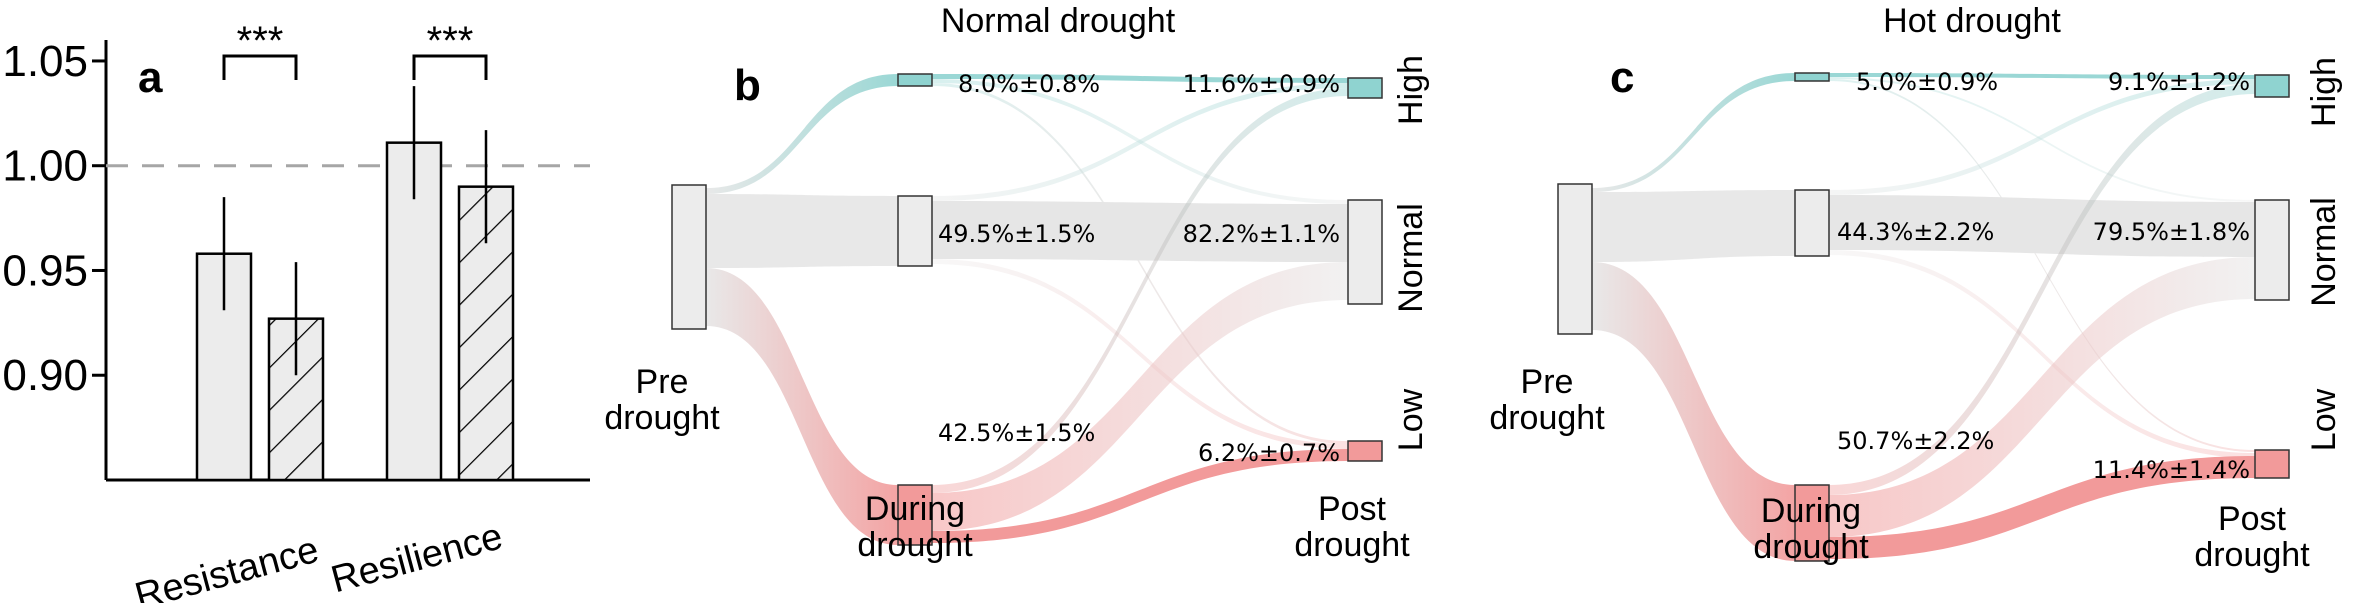  What do you see at coordinates (486, 333) in the screenshot?
I see `bar-resilience-hatched` at bounding box center [486, 333].